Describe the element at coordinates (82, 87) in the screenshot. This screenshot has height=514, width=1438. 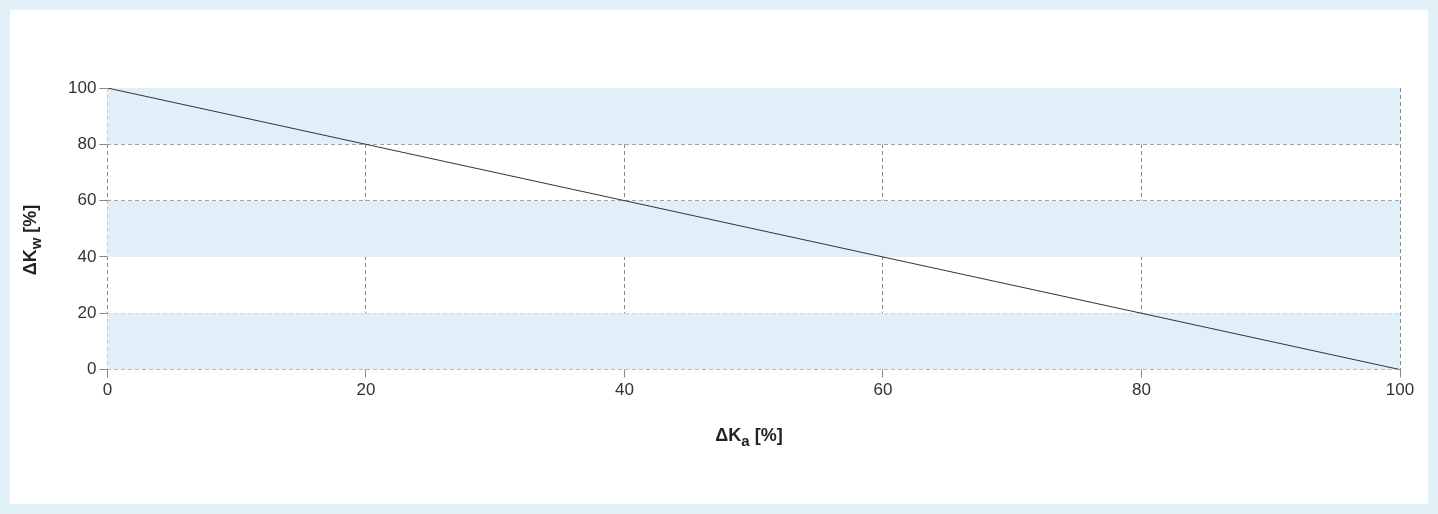
I see `y-tick-label: 100` at that location.